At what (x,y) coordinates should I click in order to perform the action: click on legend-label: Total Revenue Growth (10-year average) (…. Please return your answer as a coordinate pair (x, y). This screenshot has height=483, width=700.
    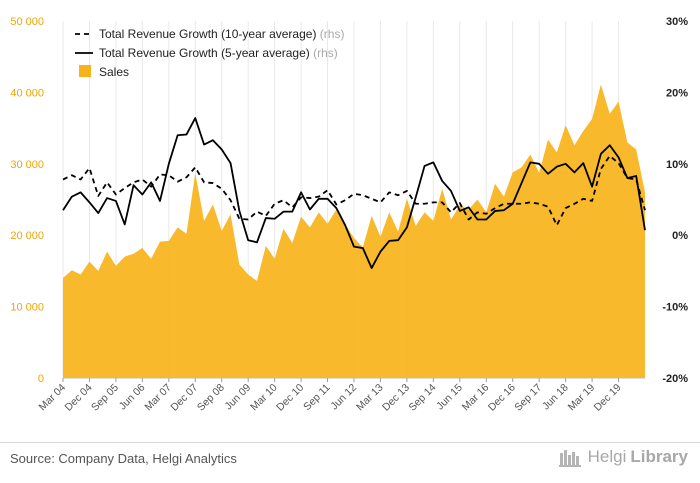
    Looking at the image, I should click on (221, 34).